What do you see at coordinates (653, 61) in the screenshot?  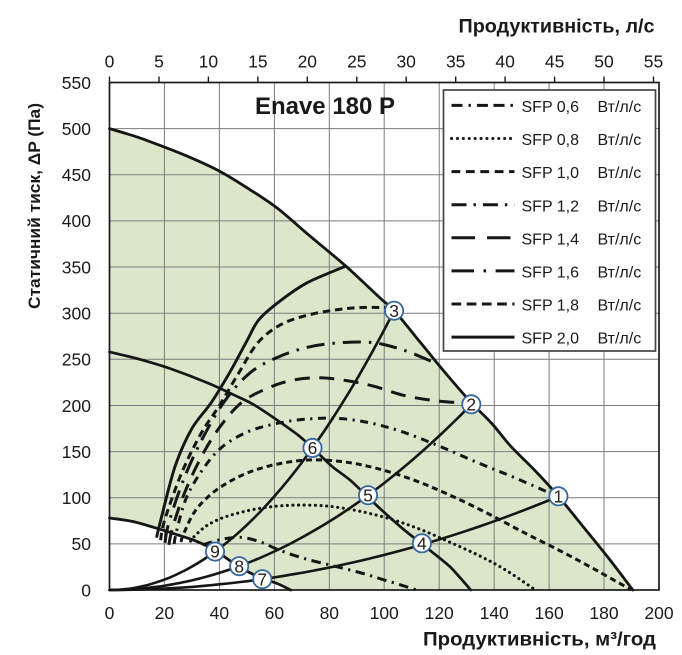 I see `svg-text: 55` at bounding box center [653, 61].